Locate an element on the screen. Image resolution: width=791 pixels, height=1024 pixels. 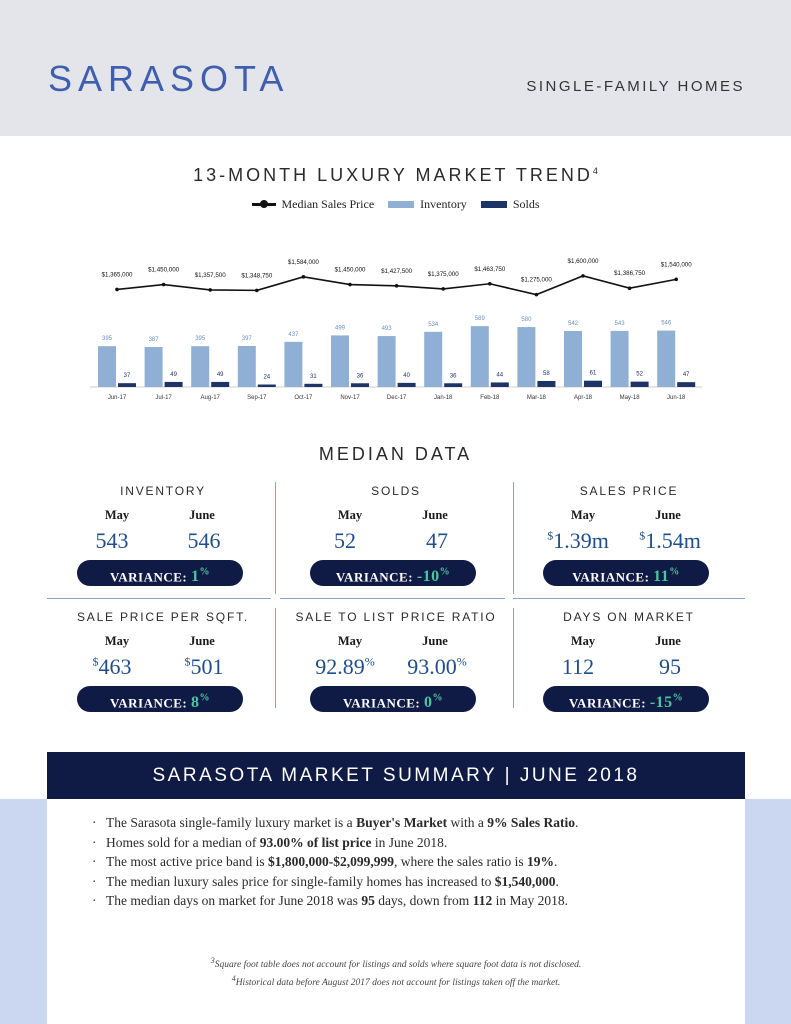
variance-value: -10% is located at coordinates (433, 576).